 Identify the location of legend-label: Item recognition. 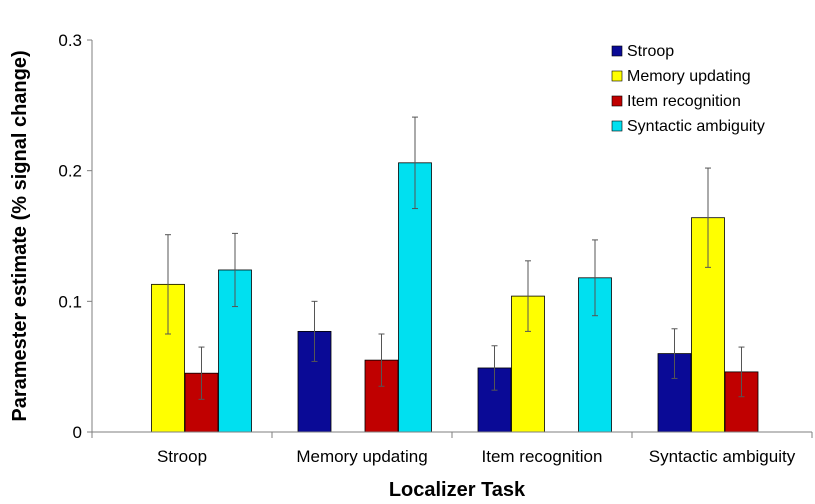
(684, 101).